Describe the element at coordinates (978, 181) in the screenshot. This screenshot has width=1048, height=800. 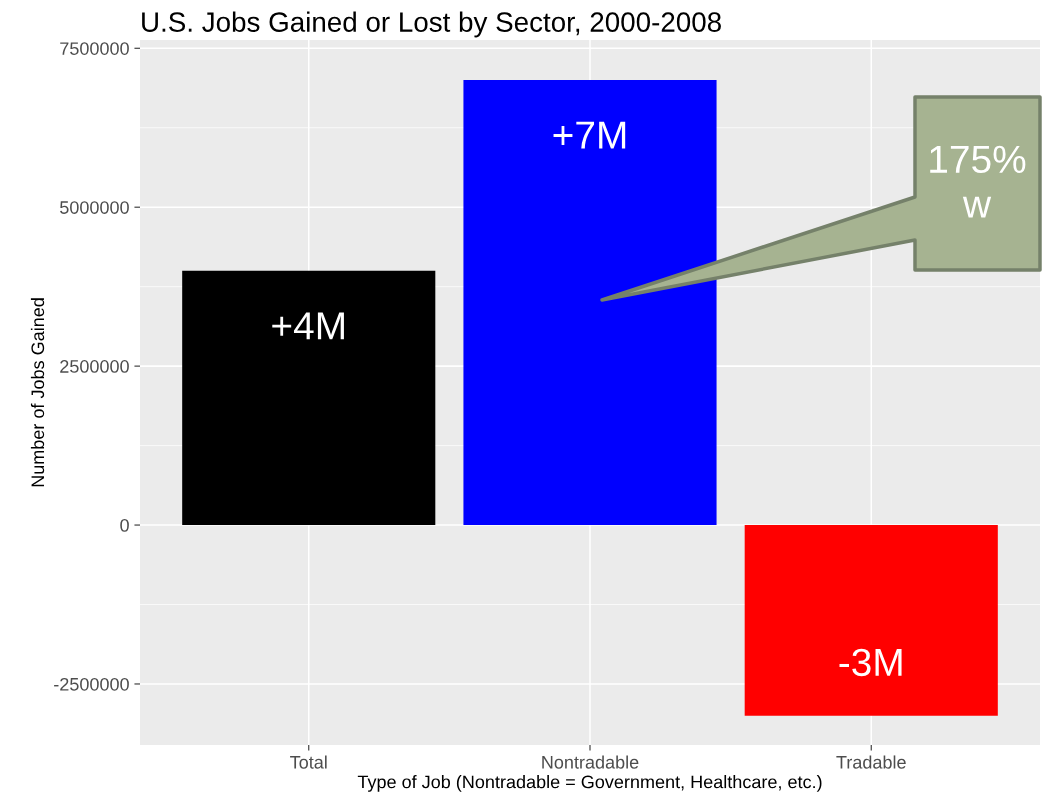
I see `annotation: 175% w` at that location.